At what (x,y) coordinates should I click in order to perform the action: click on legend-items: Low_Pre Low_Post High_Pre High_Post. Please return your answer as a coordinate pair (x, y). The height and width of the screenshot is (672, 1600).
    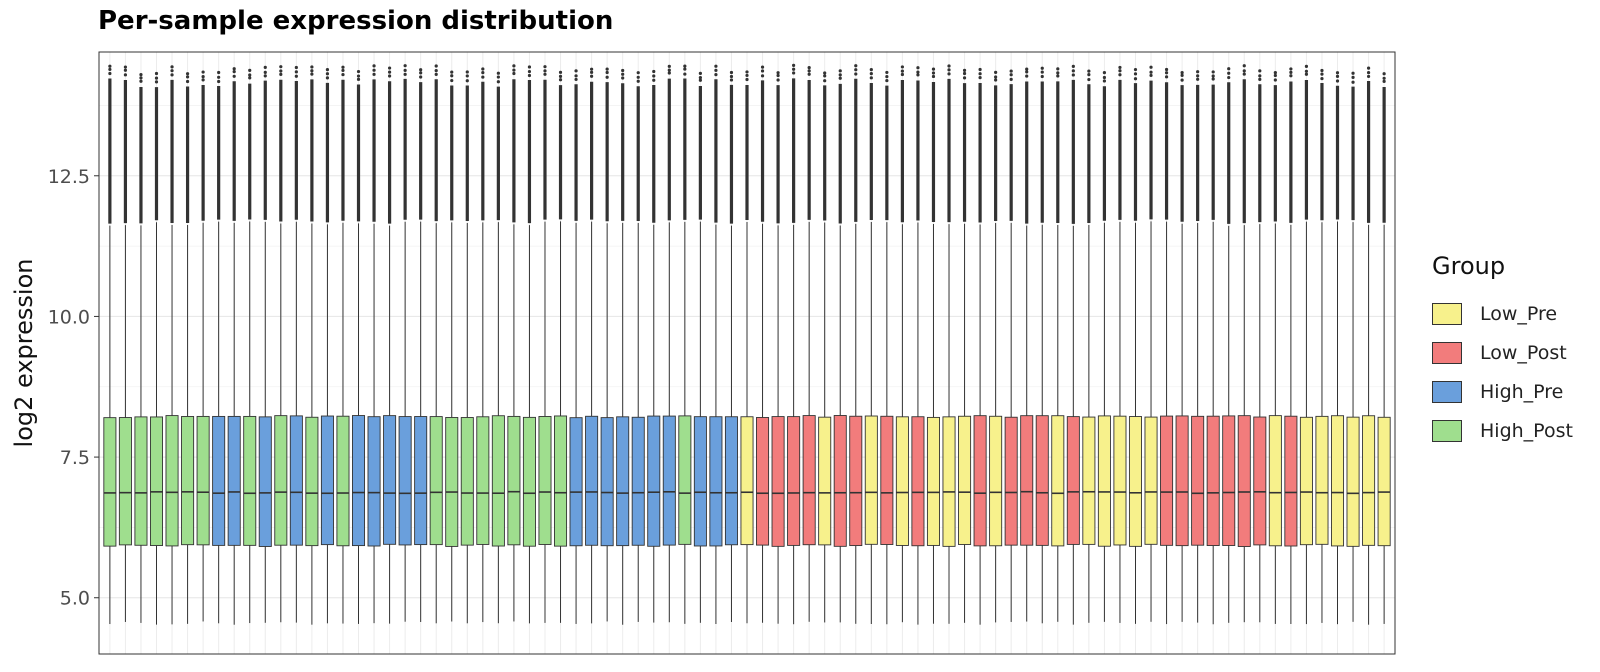
    Looking at the image, I should click on (1502, 372).